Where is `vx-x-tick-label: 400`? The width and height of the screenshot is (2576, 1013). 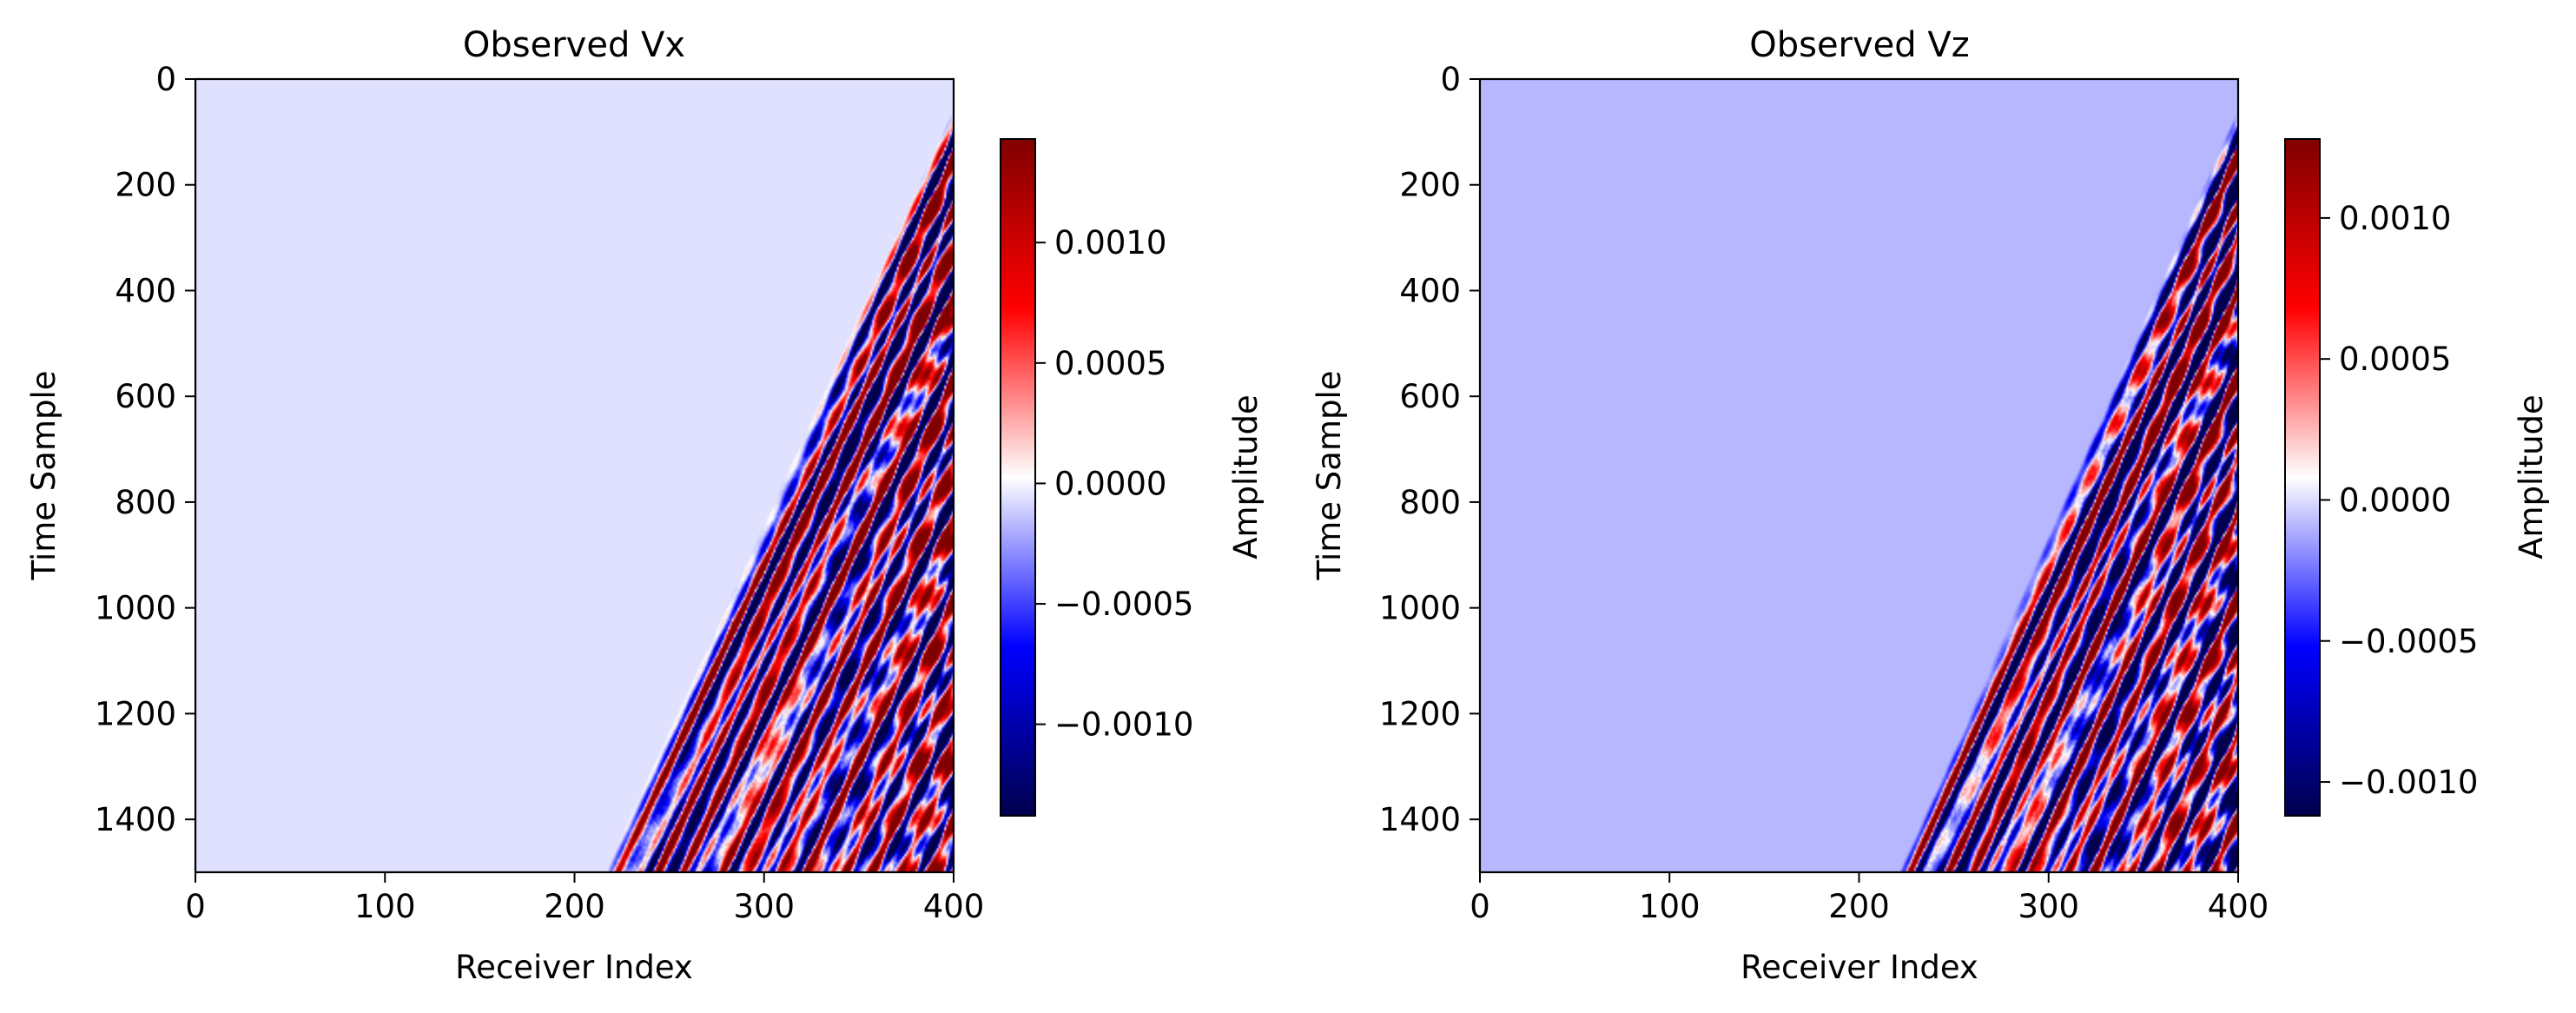 vx-x-tick-label: 400 is located at coordinates (954, 906).